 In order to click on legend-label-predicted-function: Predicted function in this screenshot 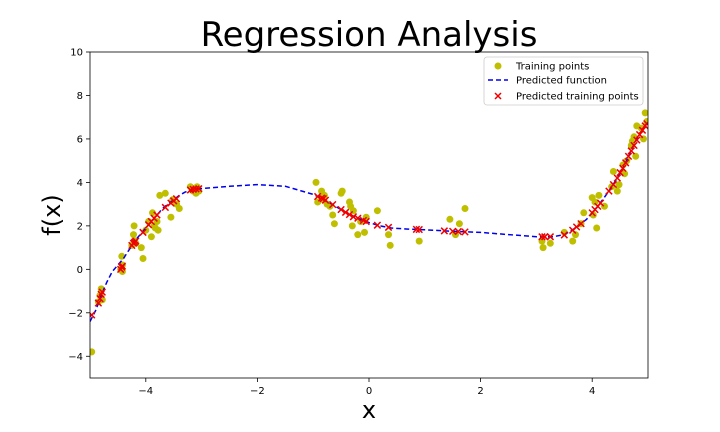, I will do `click(561, 81)`.